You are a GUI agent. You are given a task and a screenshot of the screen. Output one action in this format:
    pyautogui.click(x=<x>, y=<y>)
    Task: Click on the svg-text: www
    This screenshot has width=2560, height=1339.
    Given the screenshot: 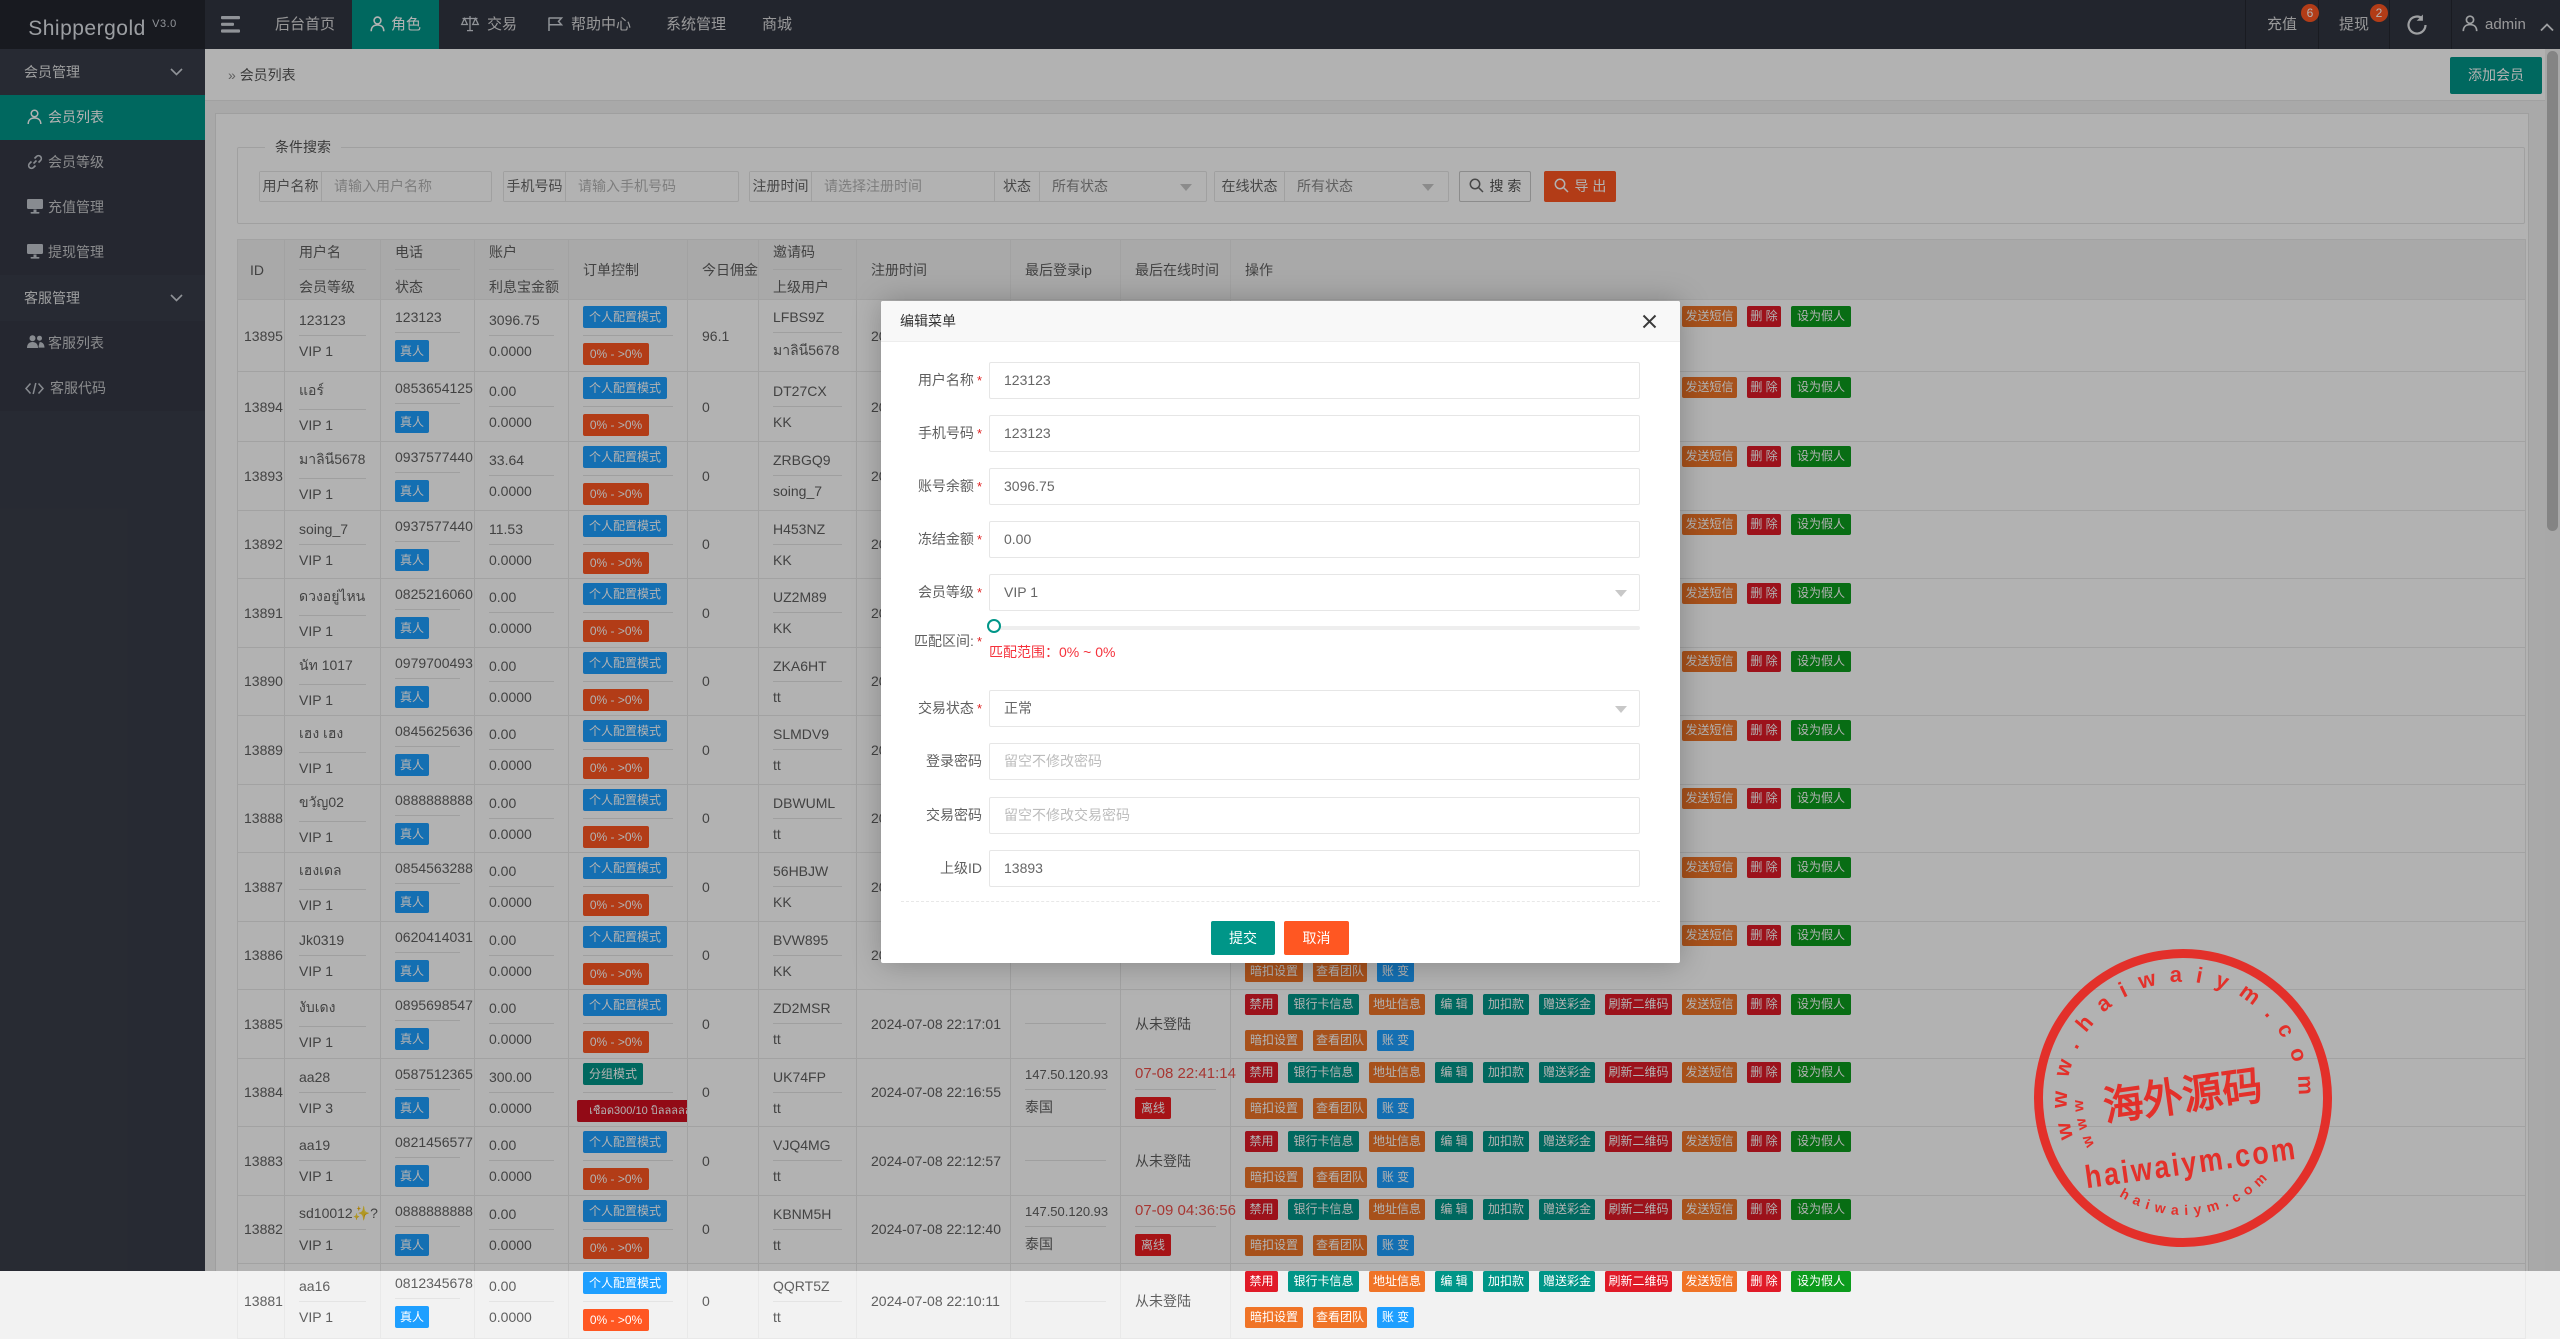 What is the action you would take?
    pyautogui.click(x=2083, y=1121)
    